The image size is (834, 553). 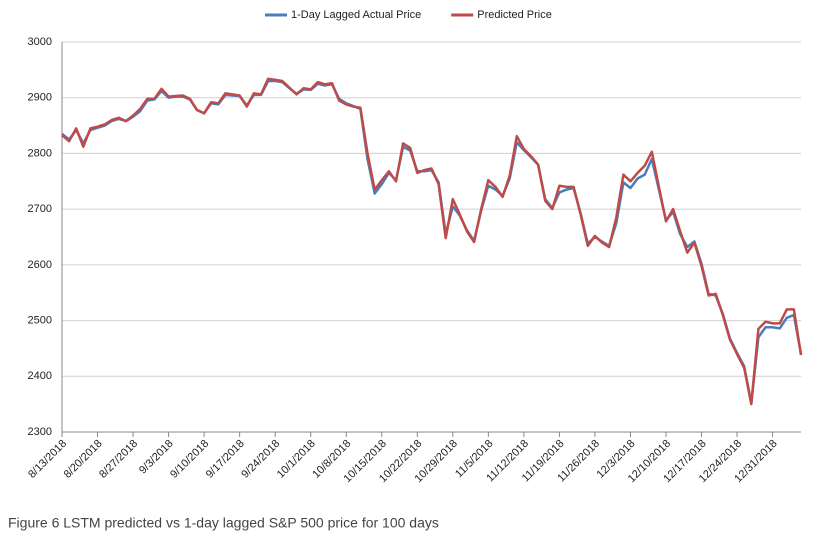 I want to click on y-tick-label: 2300, so click(x=40, y=432).